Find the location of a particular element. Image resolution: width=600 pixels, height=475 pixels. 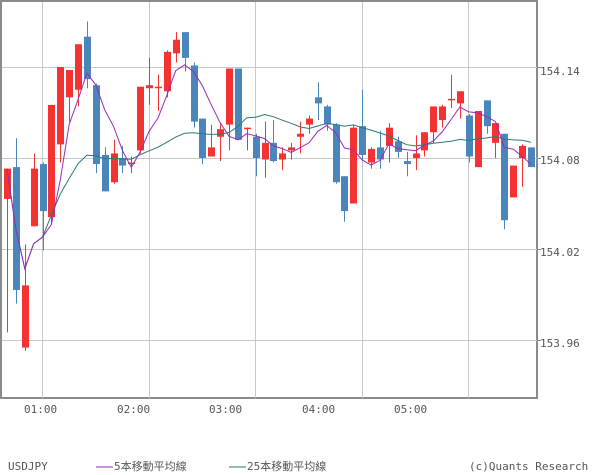

y-label-154.02: 154.02 is located at coordinates (560, 252).